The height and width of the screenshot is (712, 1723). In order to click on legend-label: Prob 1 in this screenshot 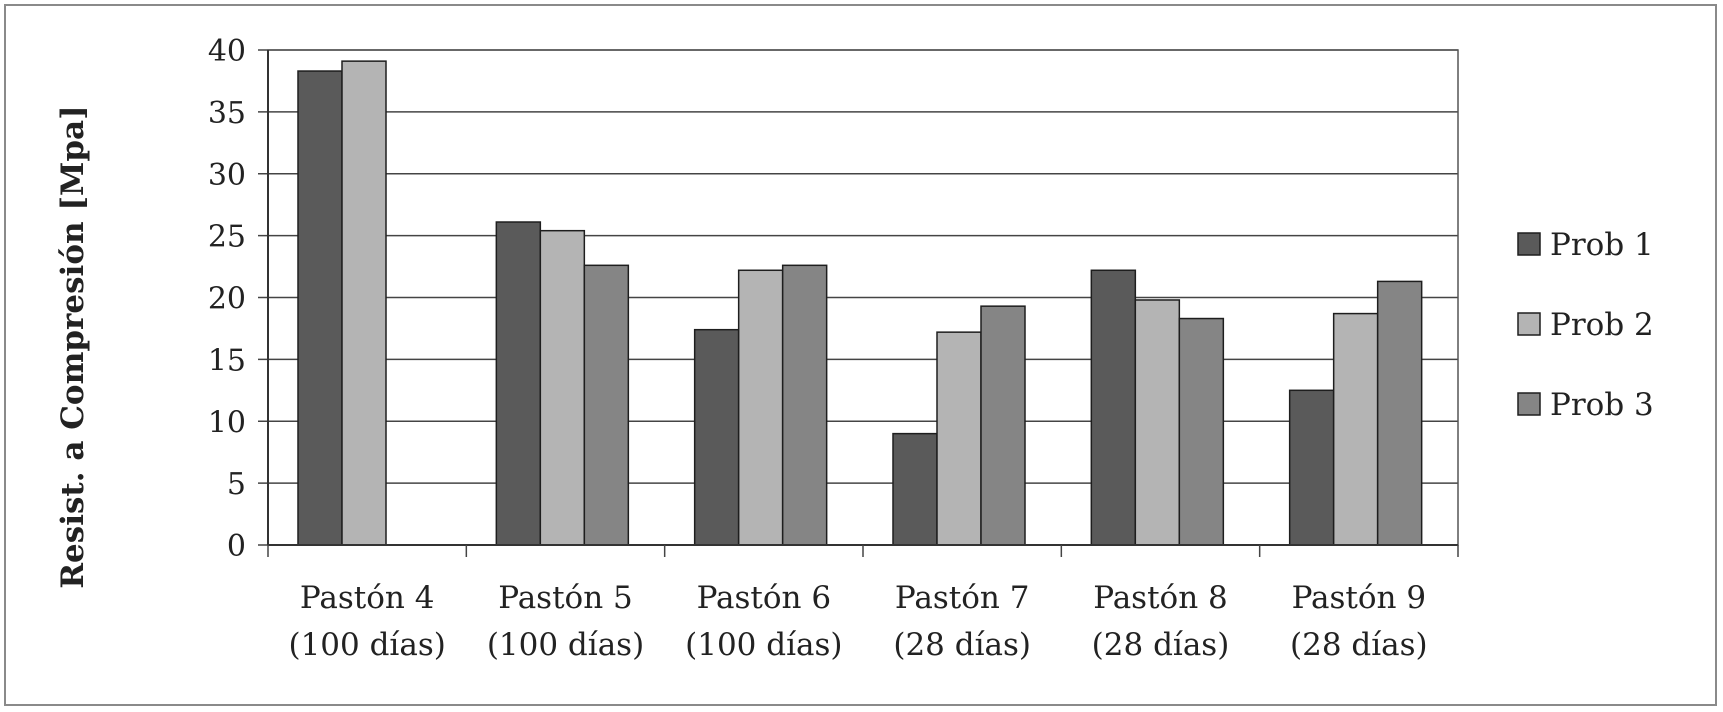, I will do `click(1602, 245)`.